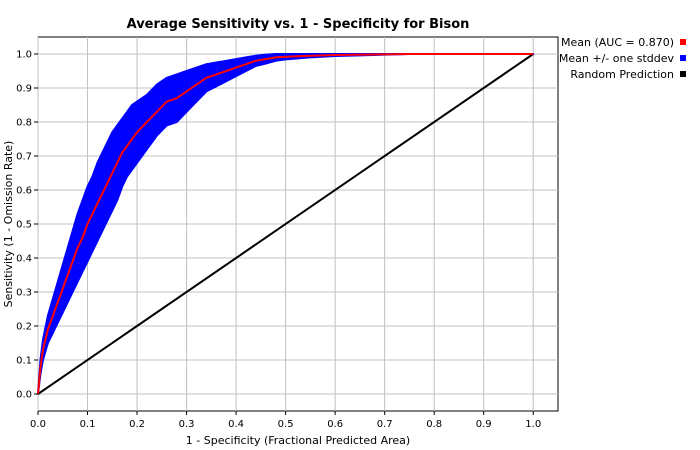 The image size is (700, 450). What do you see at coordinates (38, 424) in the screenshot?
I see `x-tick-label: 0.0` at bounding box center [38, 424].